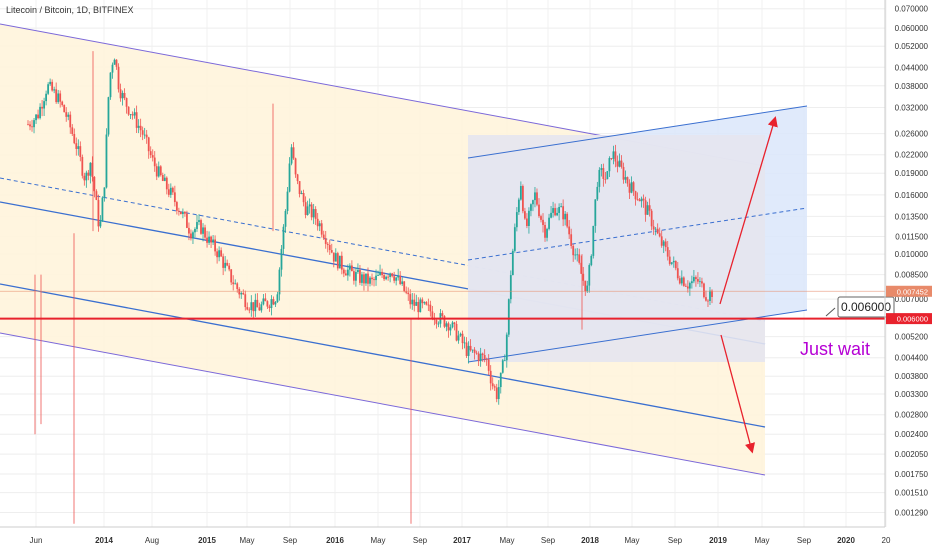  What do you see at coordinates (912, 28) in the screenshot?
I see `y-tick-label: 0.060000` at bounding box center [912, 28].